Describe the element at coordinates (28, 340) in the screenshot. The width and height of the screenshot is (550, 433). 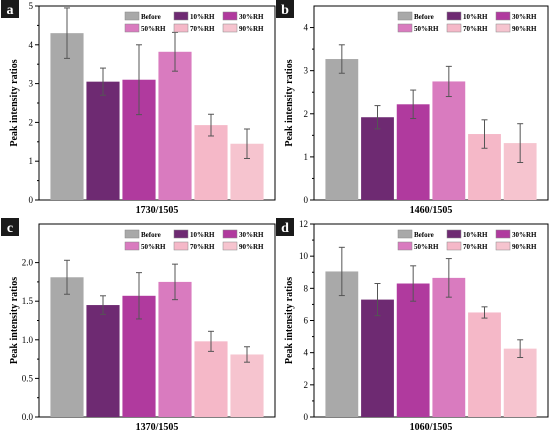
I see `y-tick-label: 1.0` at that location.